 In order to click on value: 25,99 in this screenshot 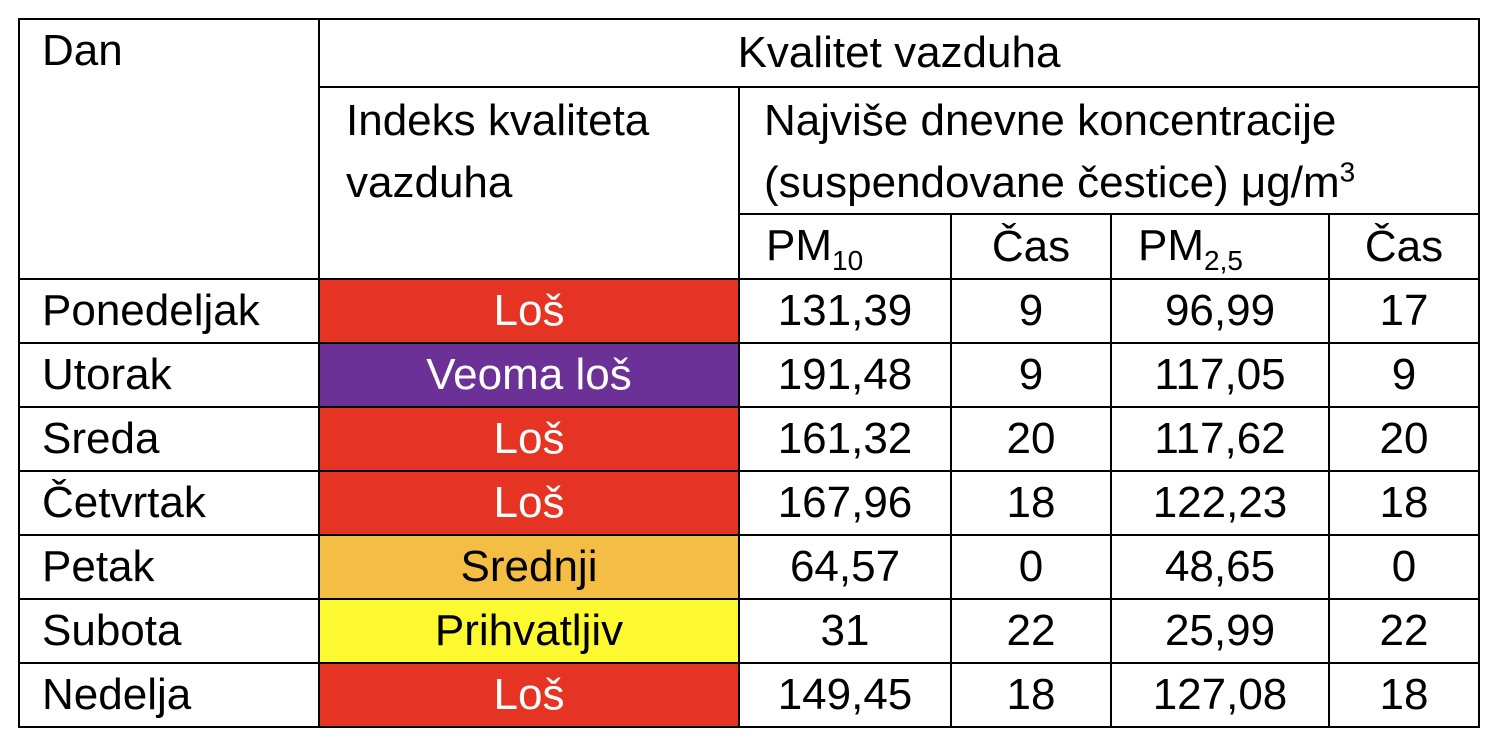, I will do `click(1220, 630)`.